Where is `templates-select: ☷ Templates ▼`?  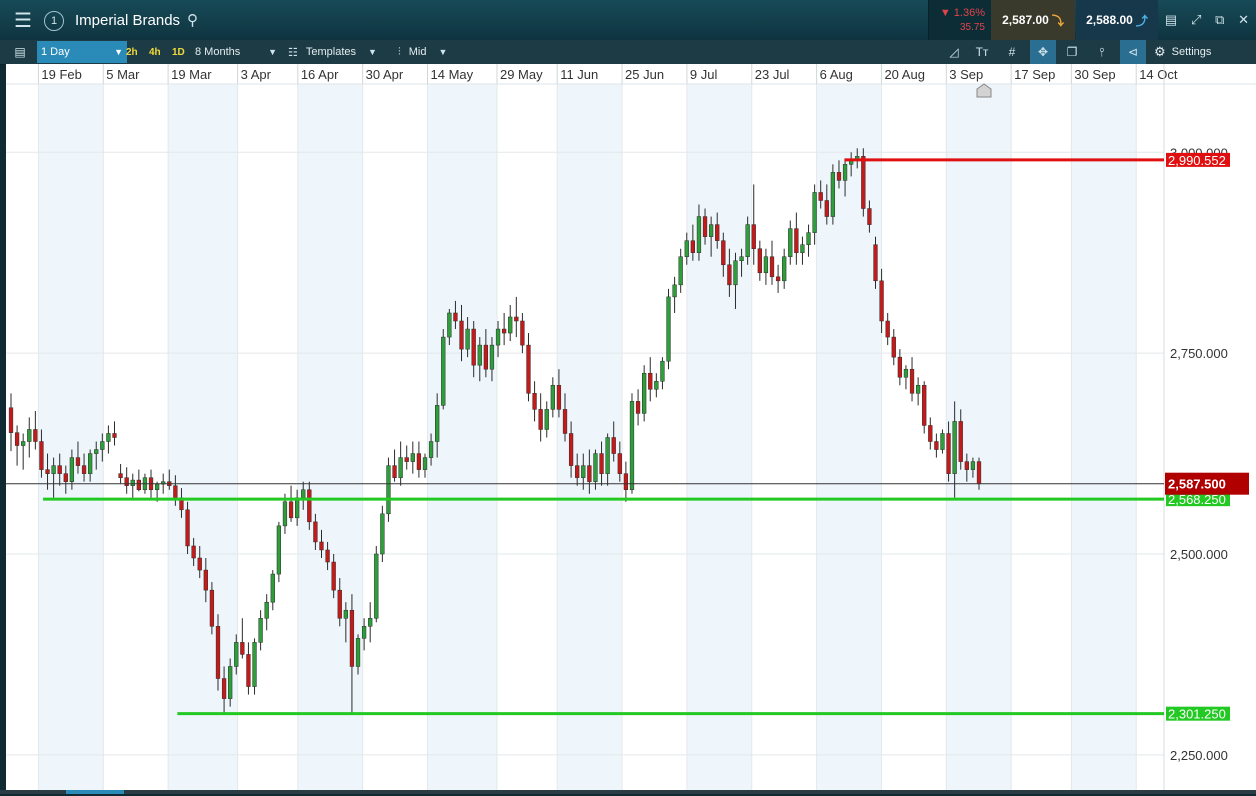 templates-select: ☷ Templates ▼ is located at coordinates (332, 52).